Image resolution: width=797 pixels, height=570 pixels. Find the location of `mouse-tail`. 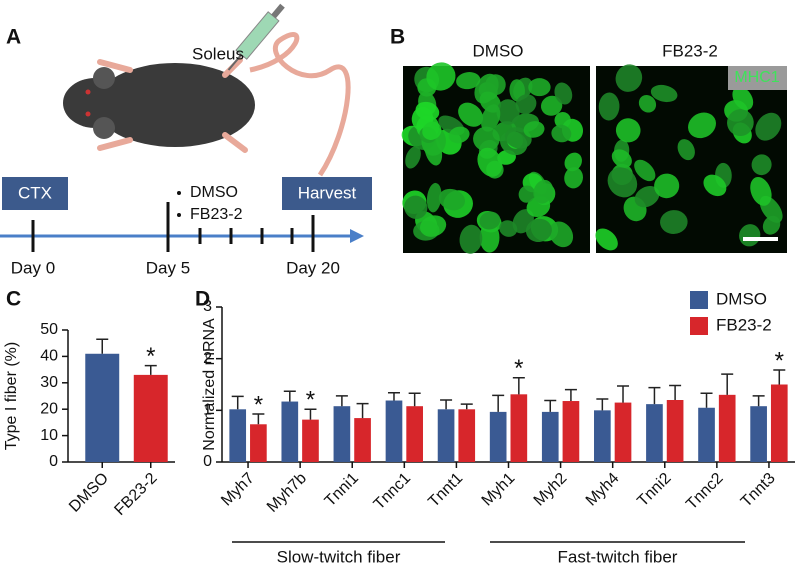

mouse-tail is located at coordinates (300, 104).